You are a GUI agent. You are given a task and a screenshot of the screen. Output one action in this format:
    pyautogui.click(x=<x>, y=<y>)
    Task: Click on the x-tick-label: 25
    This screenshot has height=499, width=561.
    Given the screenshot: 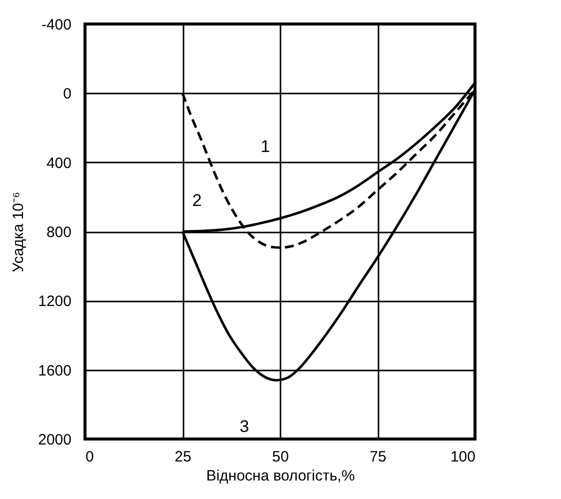 What is the action you would take?
    pyautogui.click(x=183, y=457)
    